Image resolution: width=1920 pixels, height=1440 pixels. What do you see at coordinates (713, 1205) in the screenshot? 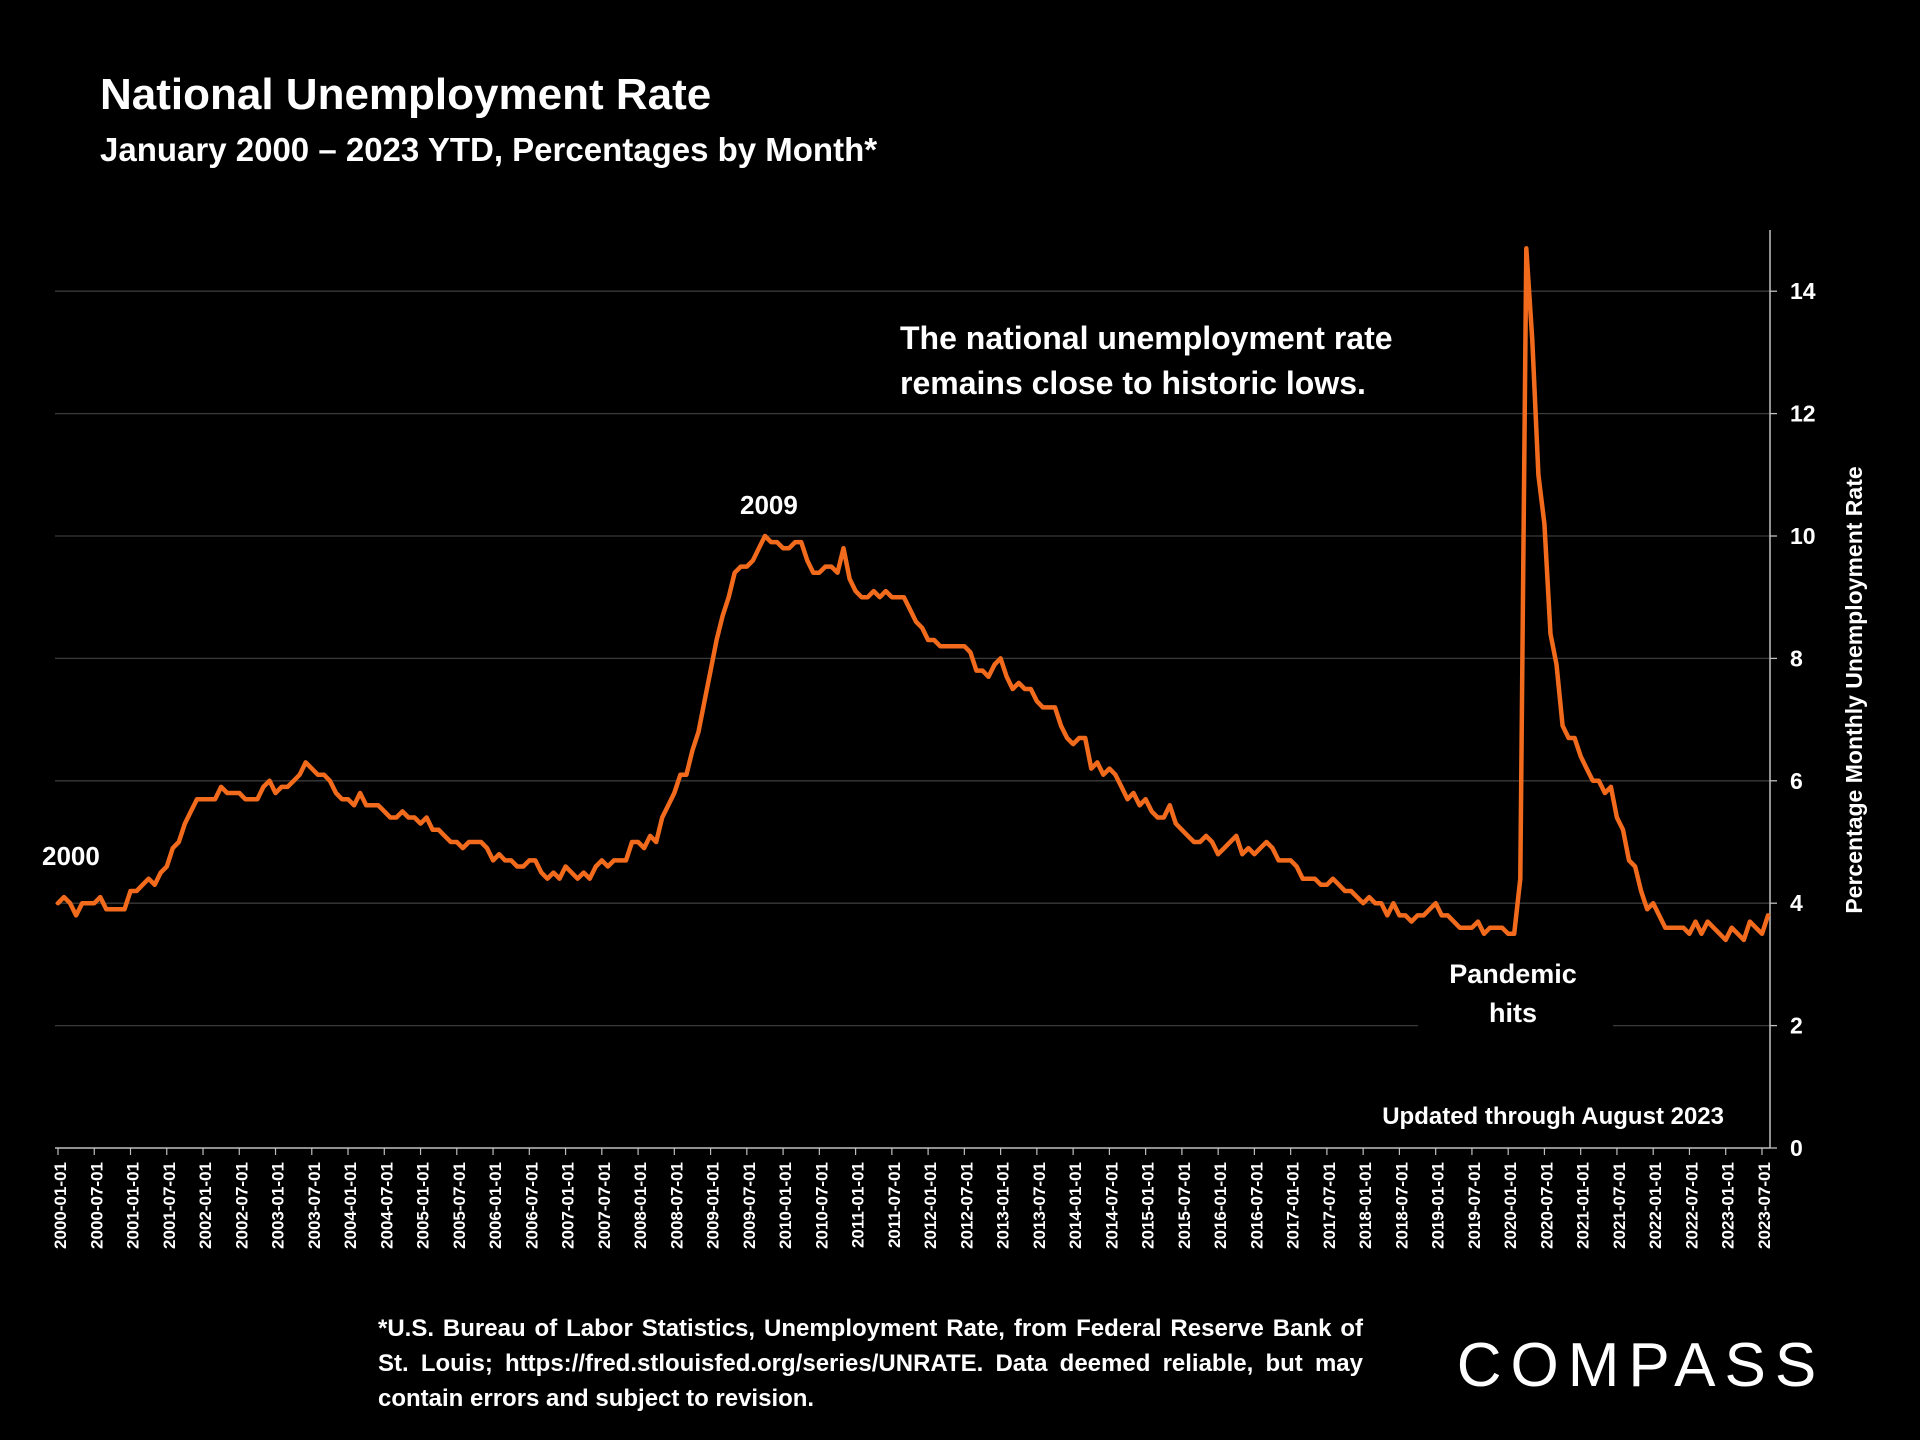
I see `x-tick-label: 2009-01-01` at bounding box center [713, 1205].